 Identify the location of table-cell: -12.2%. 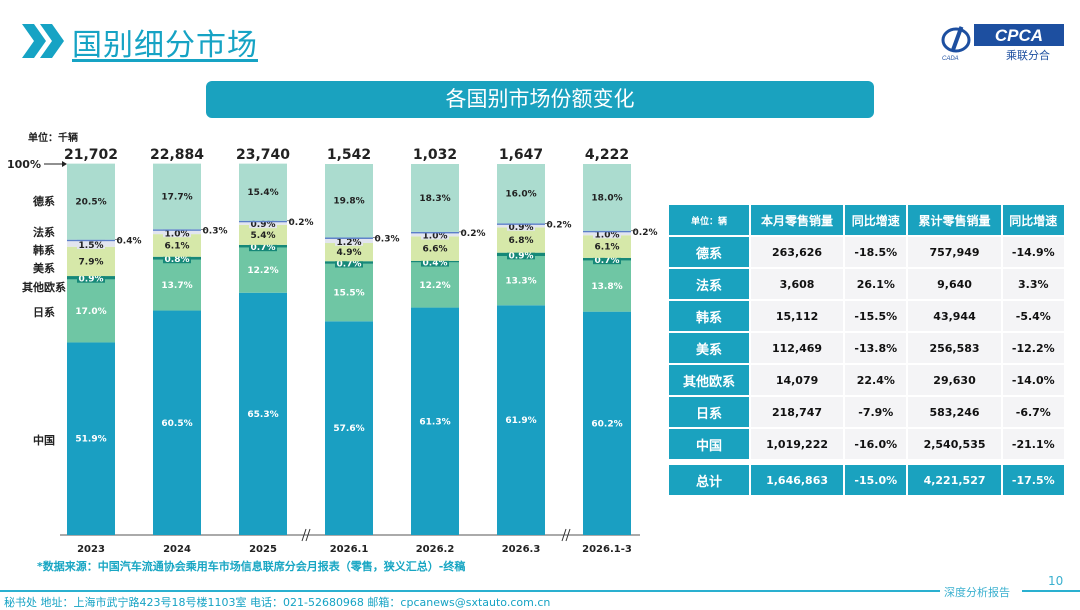
(1033, 348).